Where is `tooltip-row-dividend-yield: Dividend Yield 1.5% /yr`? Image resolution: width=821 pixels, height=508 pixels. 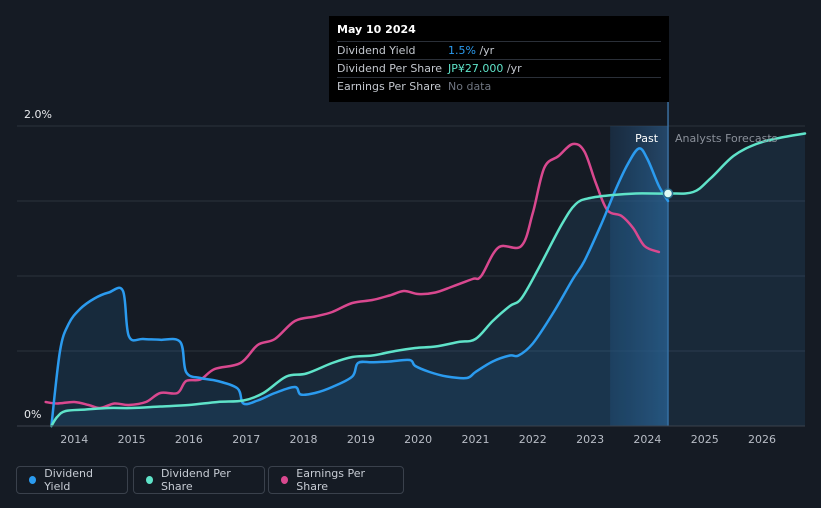
tooltip-row-dividend-yield: Dividend Yield 1.5% /yr is located at coordinates (499, 50).